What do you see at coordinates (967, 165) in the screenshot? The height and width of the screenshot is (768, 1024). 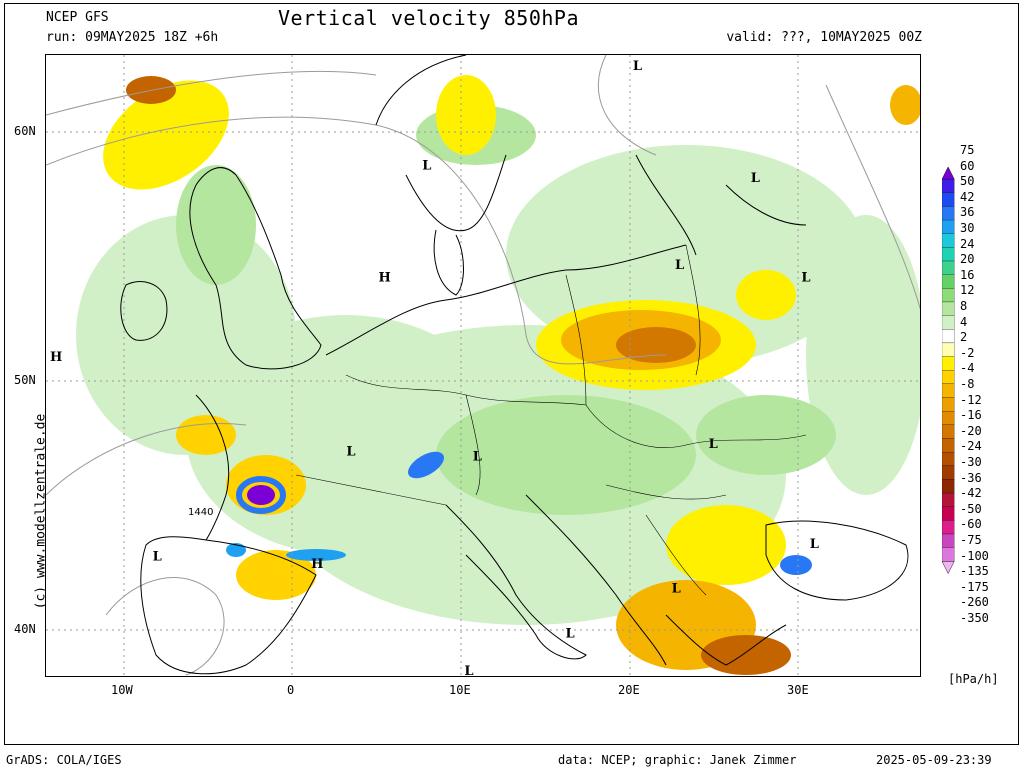 I see `colorbar-tick-label: 60` at bounding box center [967, 165].